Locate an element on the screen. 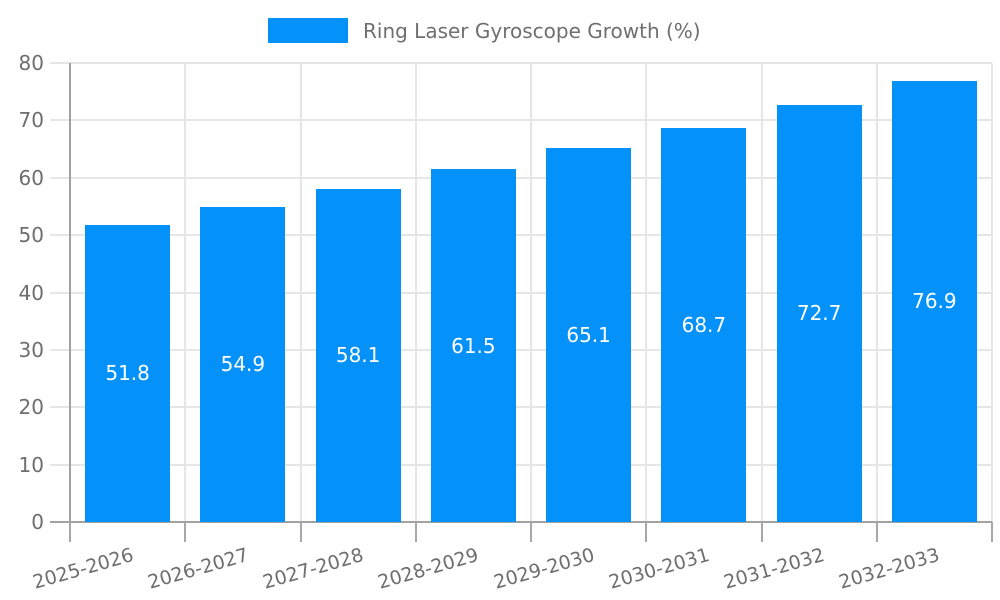  bar-value-label: 72.7 is located at coordinates (819, 313).